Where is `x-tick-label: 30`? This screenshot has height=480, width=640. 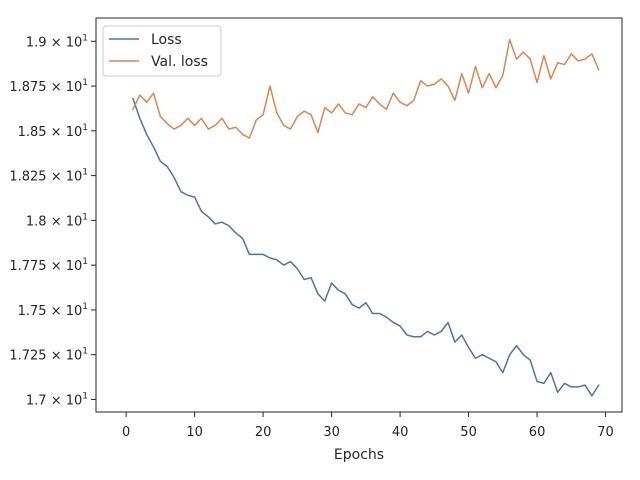
x-tick-label: 30 is located at coordinates (331, 432).